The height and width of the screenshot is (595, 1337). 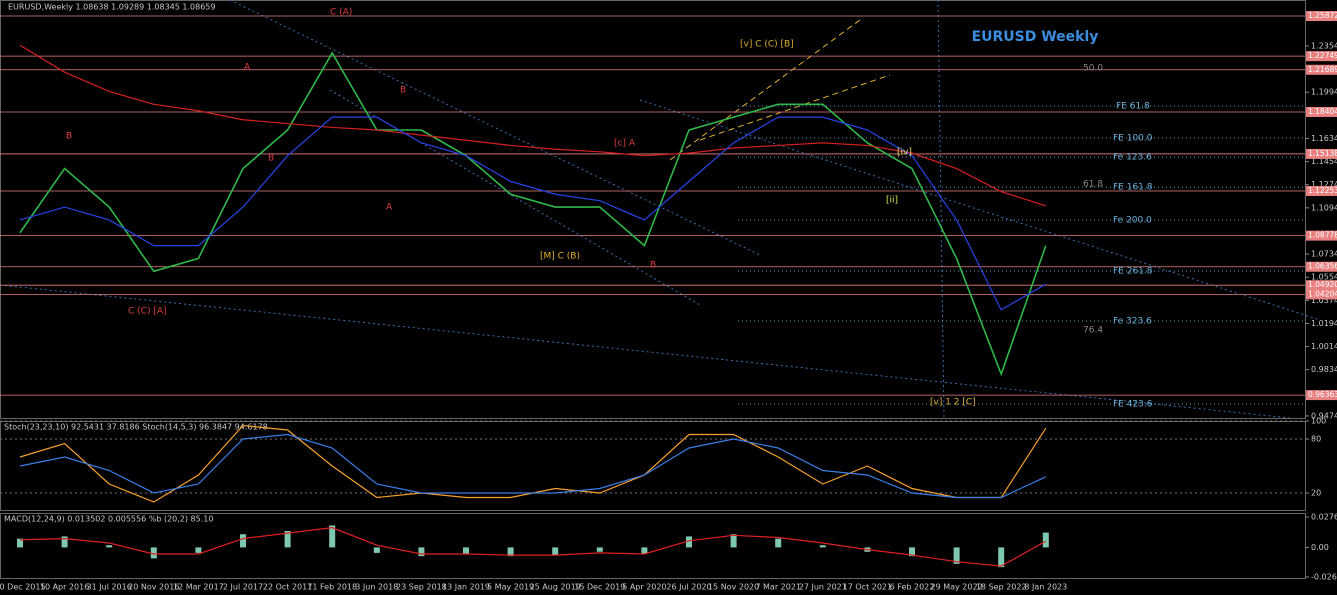 I want to click on x-tick-label: 25 Aug 2019, so click(x=555, y=587).